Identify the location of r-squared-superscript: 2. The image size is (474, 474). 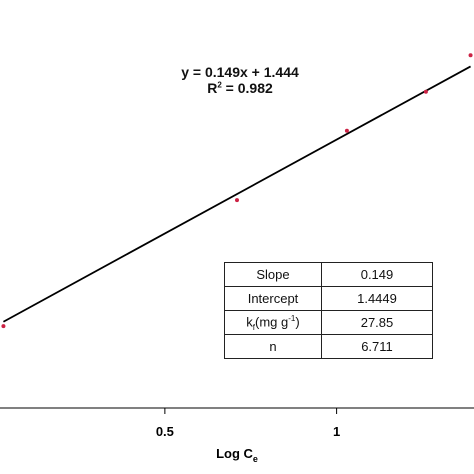
(219, 85).